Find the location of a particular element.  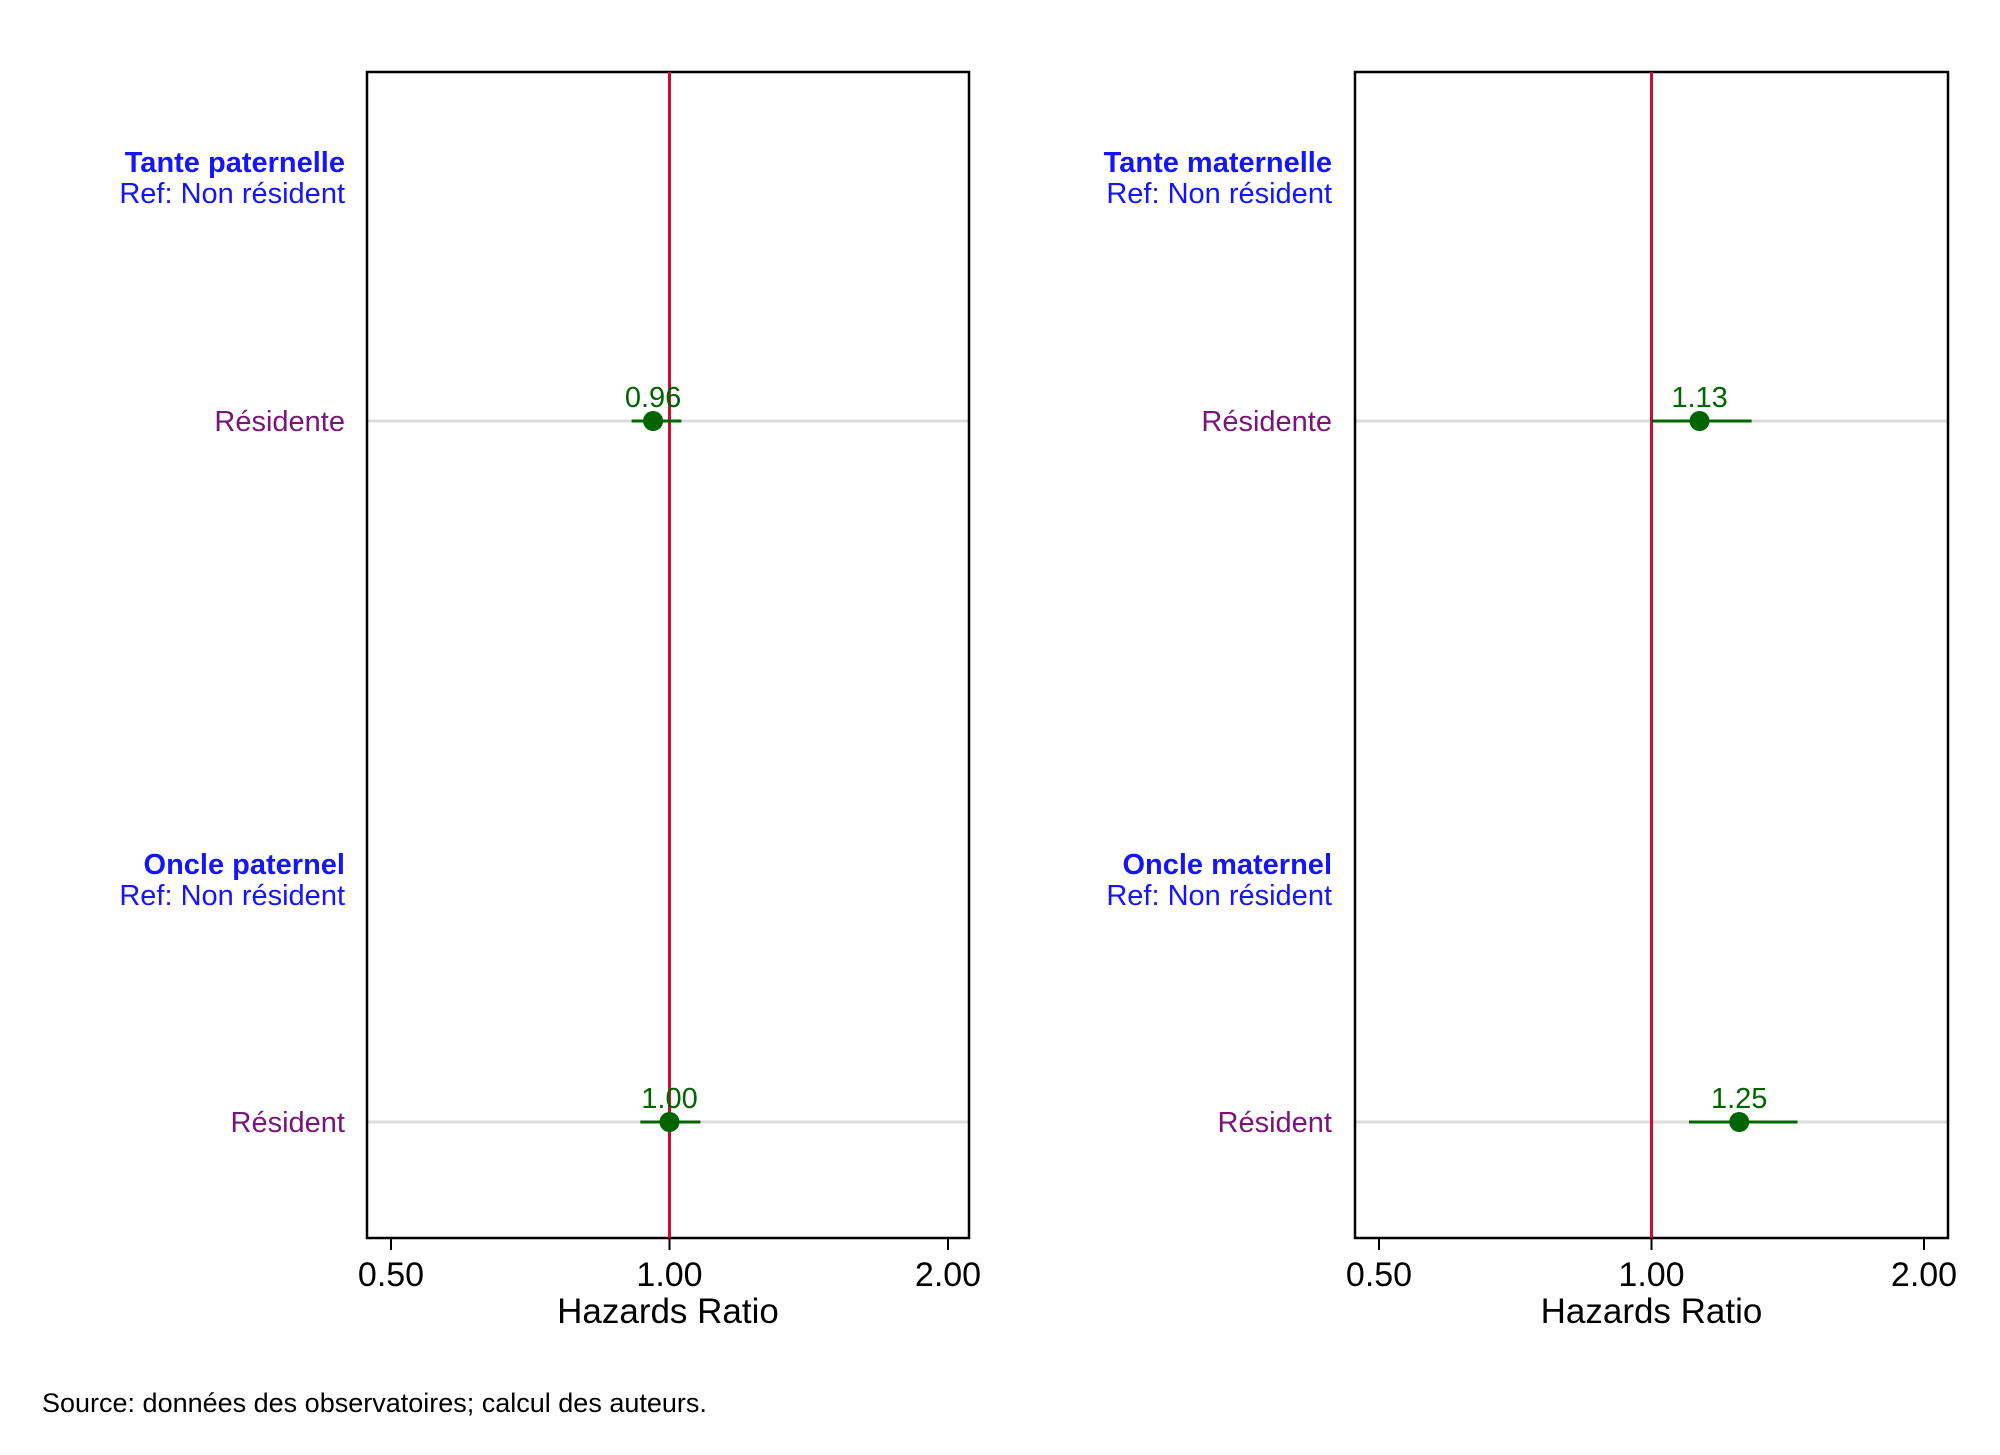

panel-1-group-title: Oncle paternel is located at coordinates (244, 865).